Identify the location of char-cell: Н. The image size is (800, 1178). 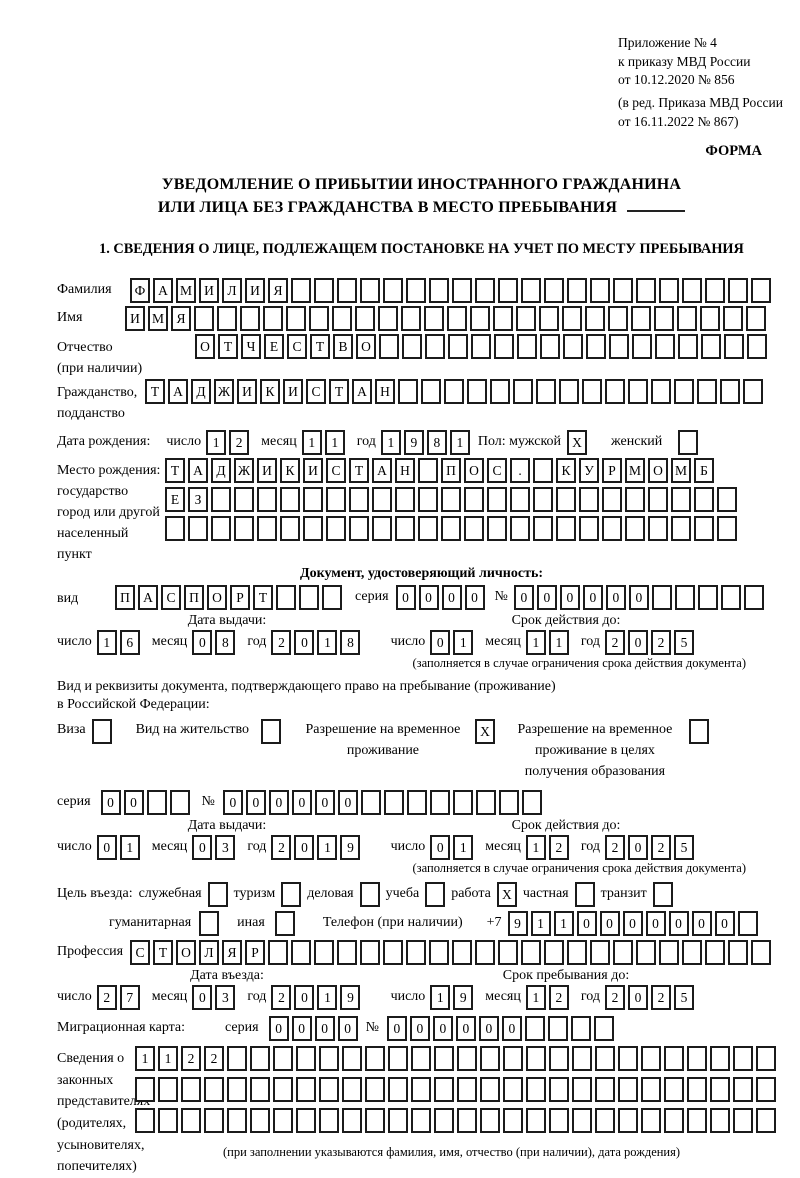
(405, 470).